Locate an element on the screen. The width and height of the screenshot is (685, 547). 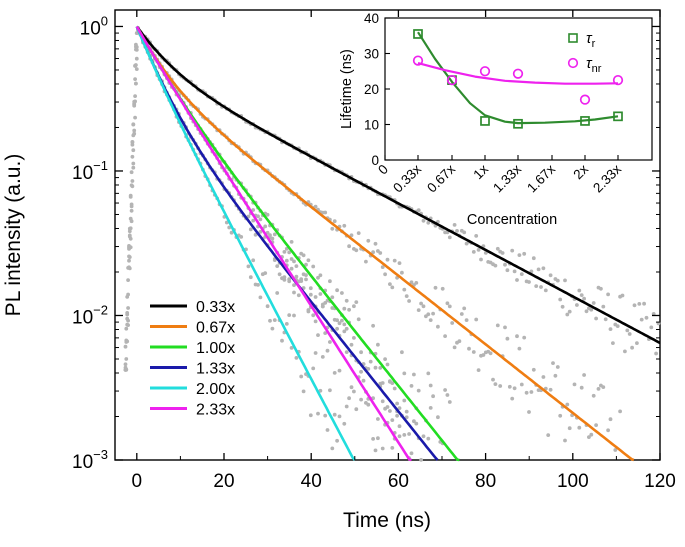
inset-x-tick-label: 0.33x is located at coordinates (407, 178).